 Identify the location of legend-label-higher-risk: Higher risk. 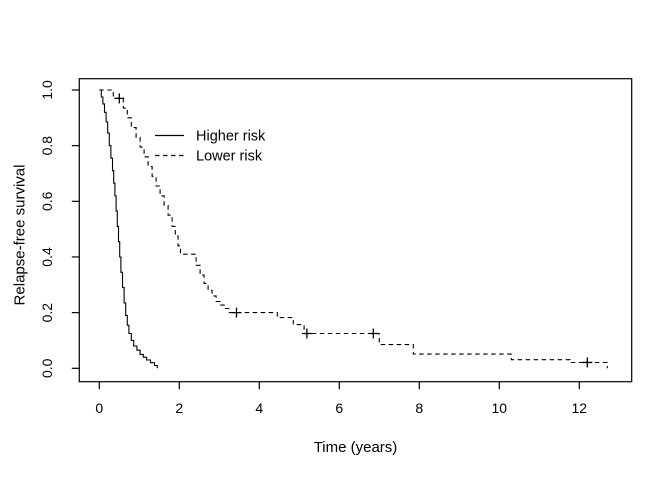
(231, 136).